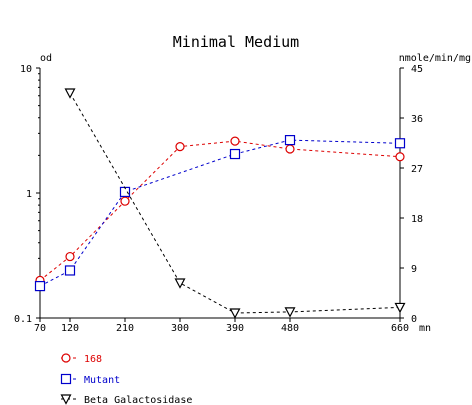  What do you see at coordinates (414, 269) in the screenshot?
I see `right-tick-label: 9` at bounding box center [414, 269].